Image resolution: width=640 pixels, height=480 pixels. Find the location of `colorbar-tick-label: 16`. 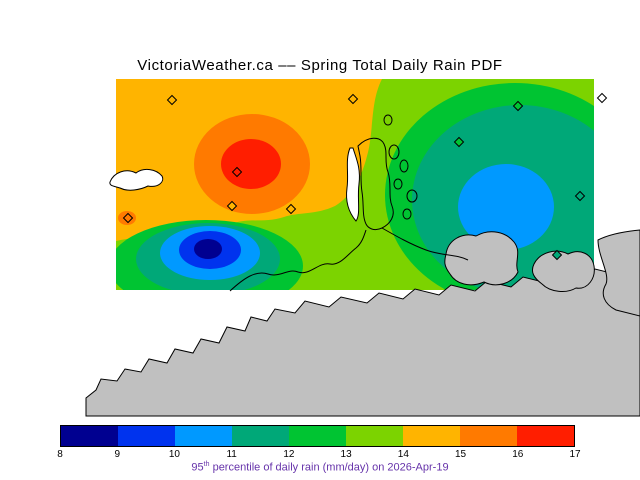

colorbar-tick-label: 16 is located at coordinates (518, 454).